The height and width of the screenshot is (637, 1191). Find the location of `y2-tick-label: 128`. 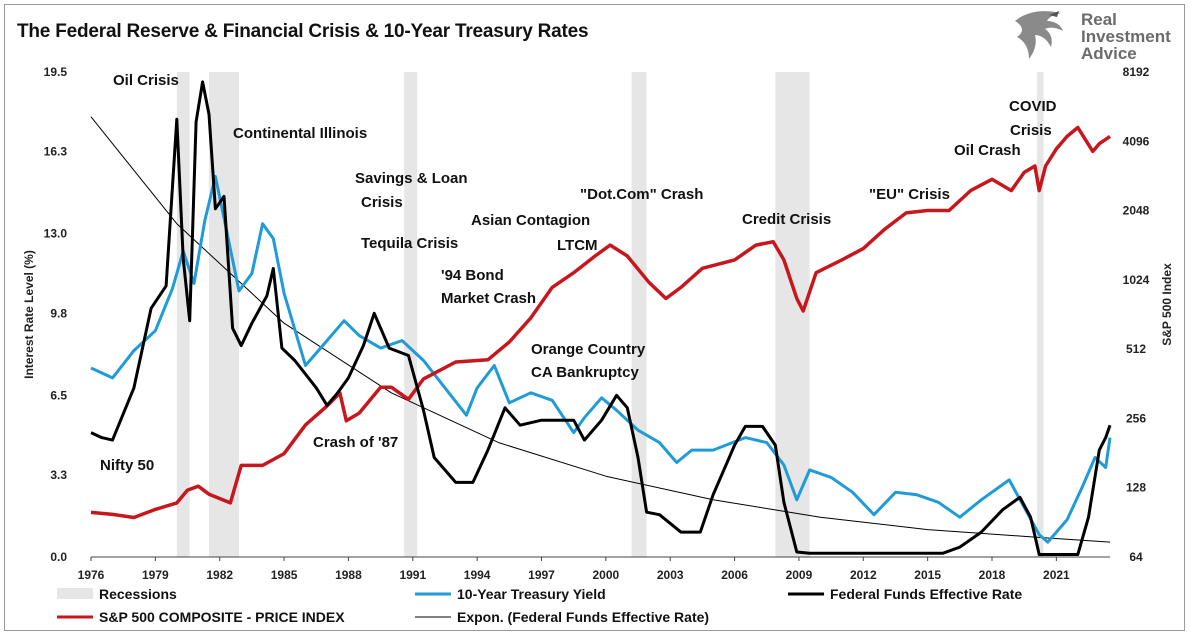

y2-tick-label: 128 is located at coordinates (1136, 488).